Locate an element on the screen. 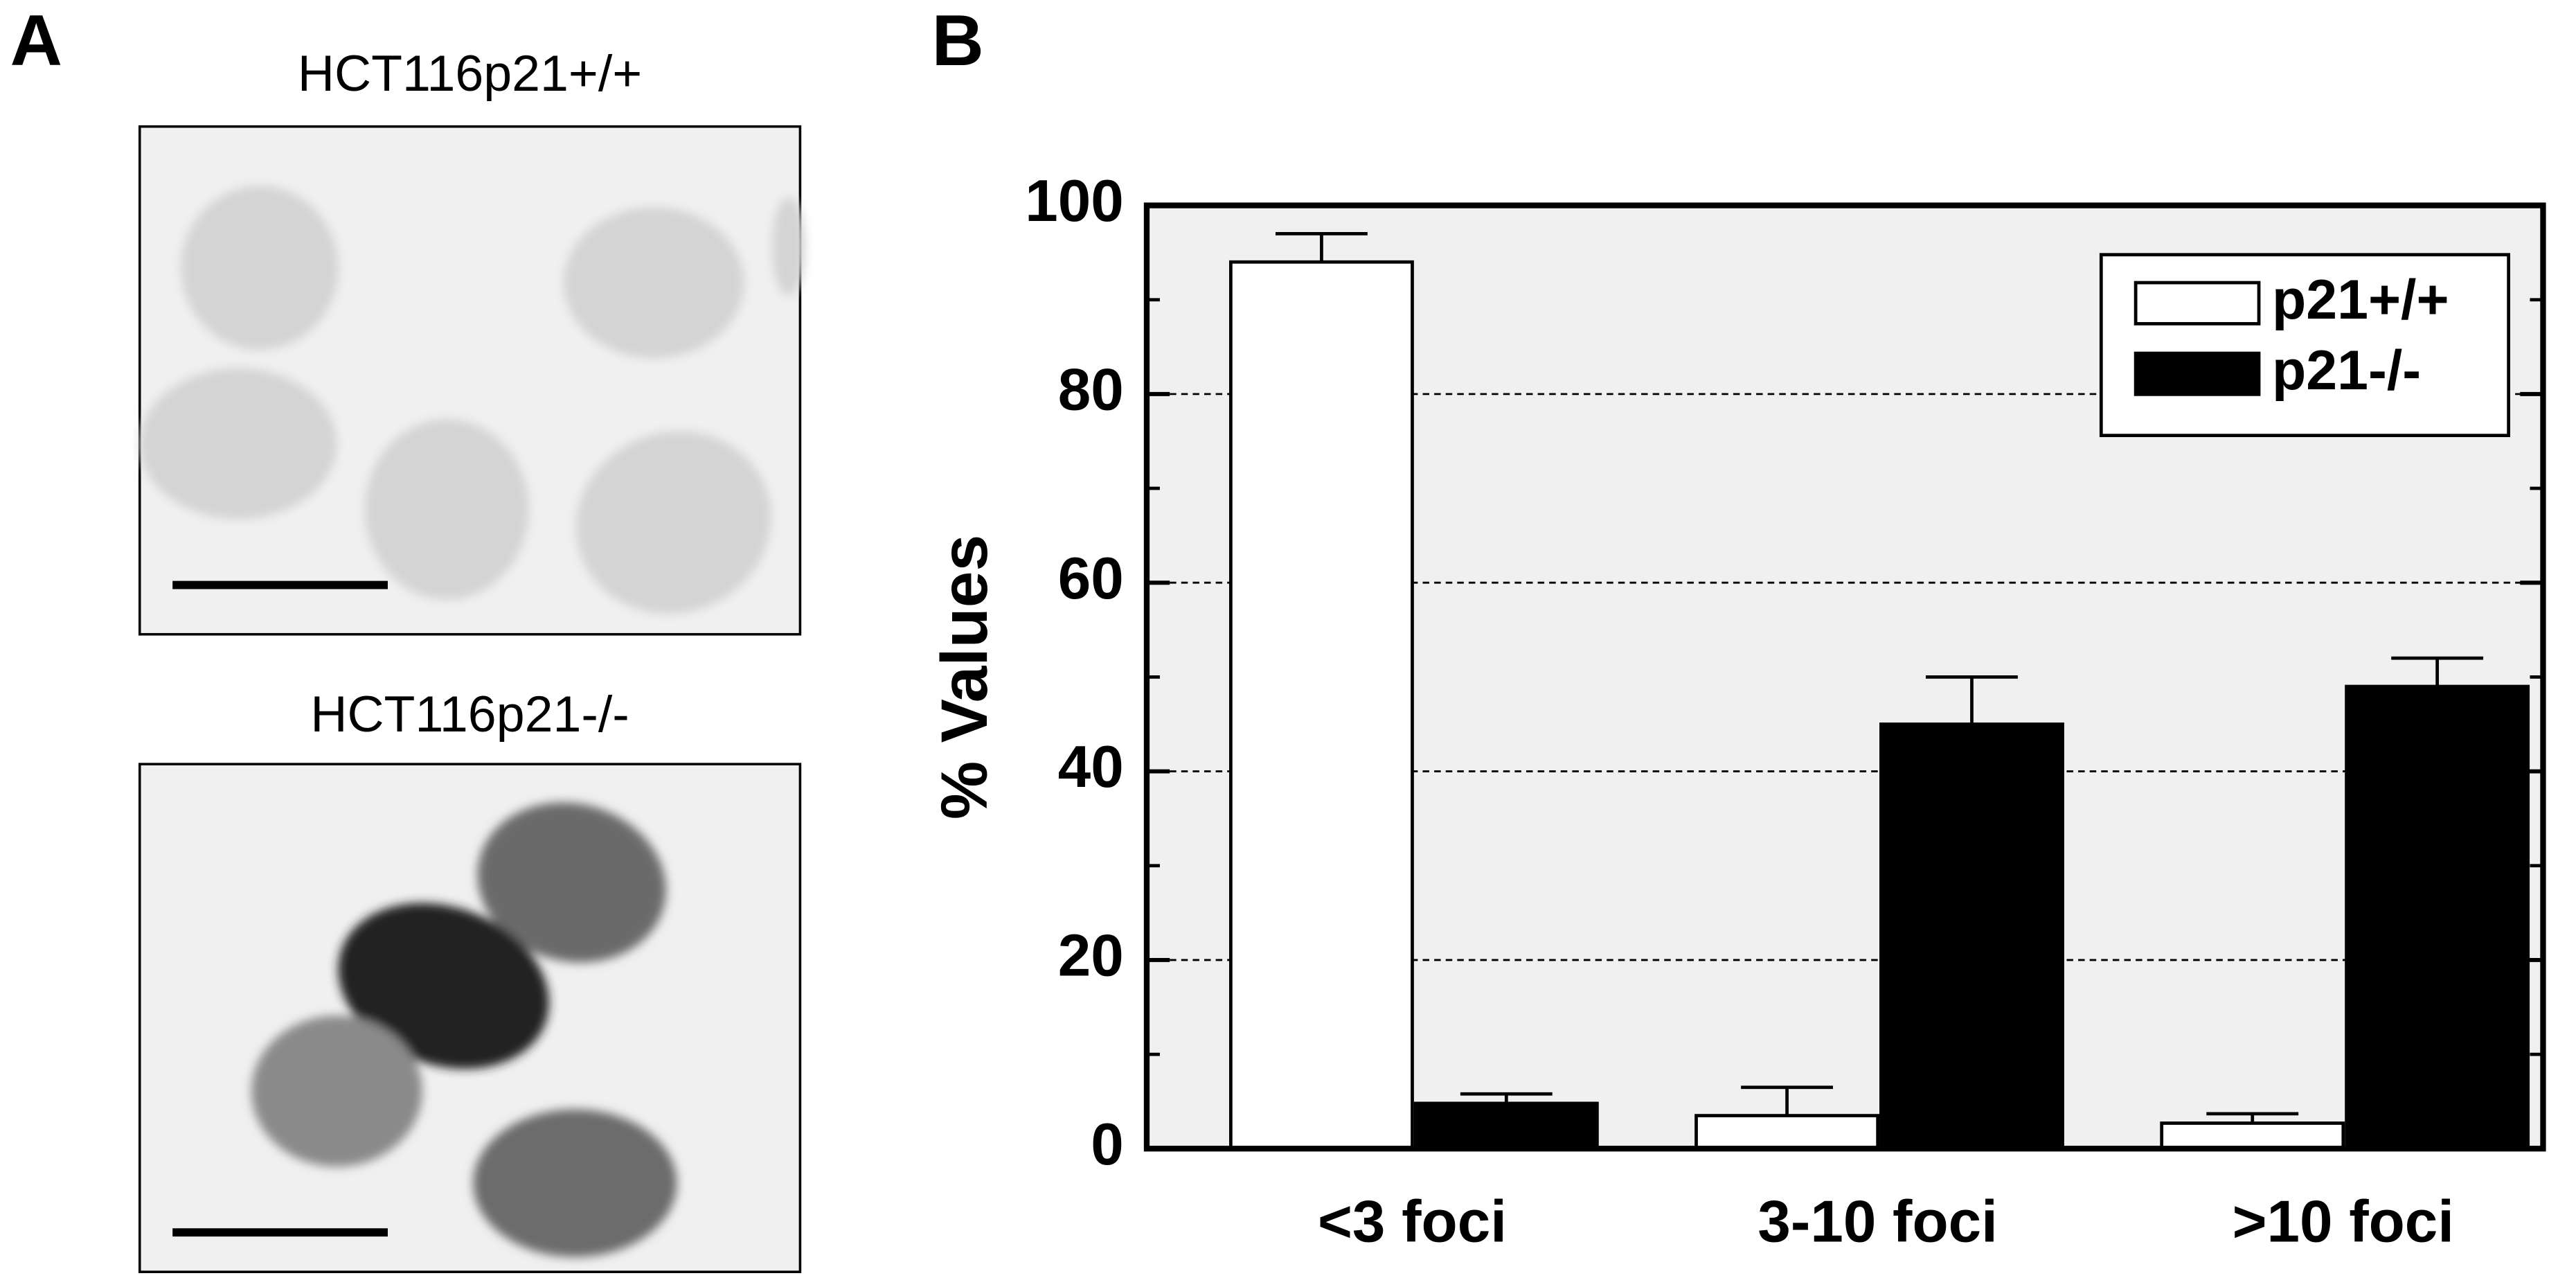 The image size is (2576, 1287). image-title: HCT116p21+/+ is located at coordinates (470, 73).